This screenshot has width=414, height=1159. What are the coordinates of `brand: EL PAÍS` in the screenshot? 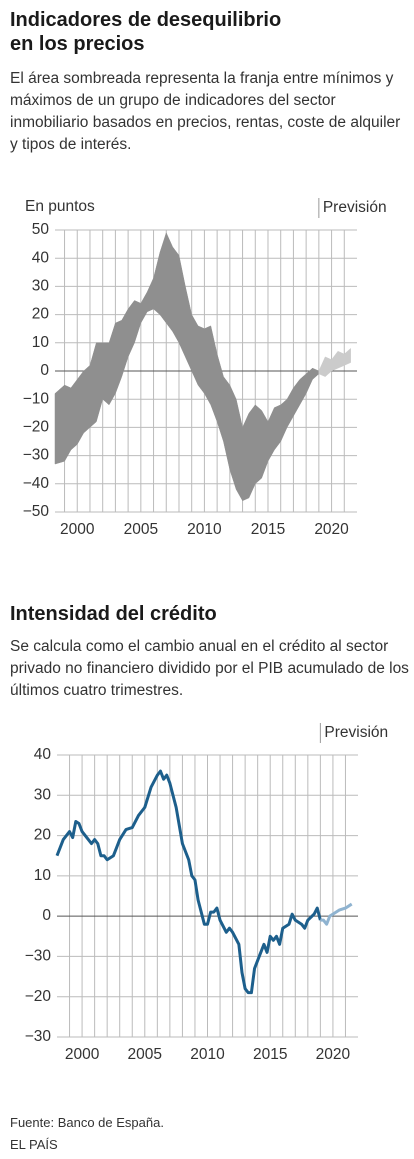 It's located at (34, 1144).